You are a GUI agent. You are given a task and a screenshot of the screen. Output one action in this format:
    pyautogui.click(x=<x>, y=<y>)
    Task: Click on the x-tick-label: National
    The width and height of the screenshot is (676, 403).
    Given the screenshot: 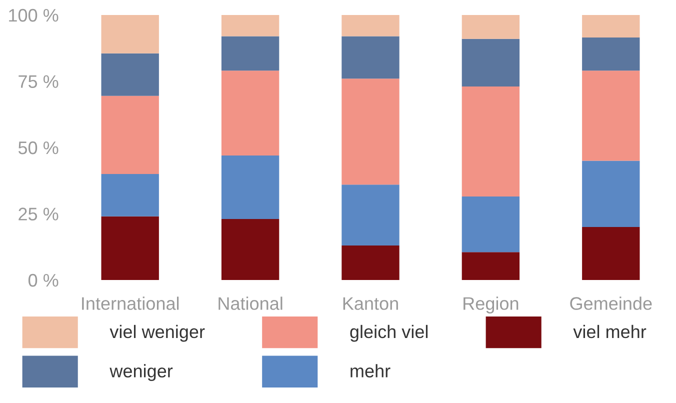 What is the action you would take?
    pyautogui.click(x=250, y=303)
    